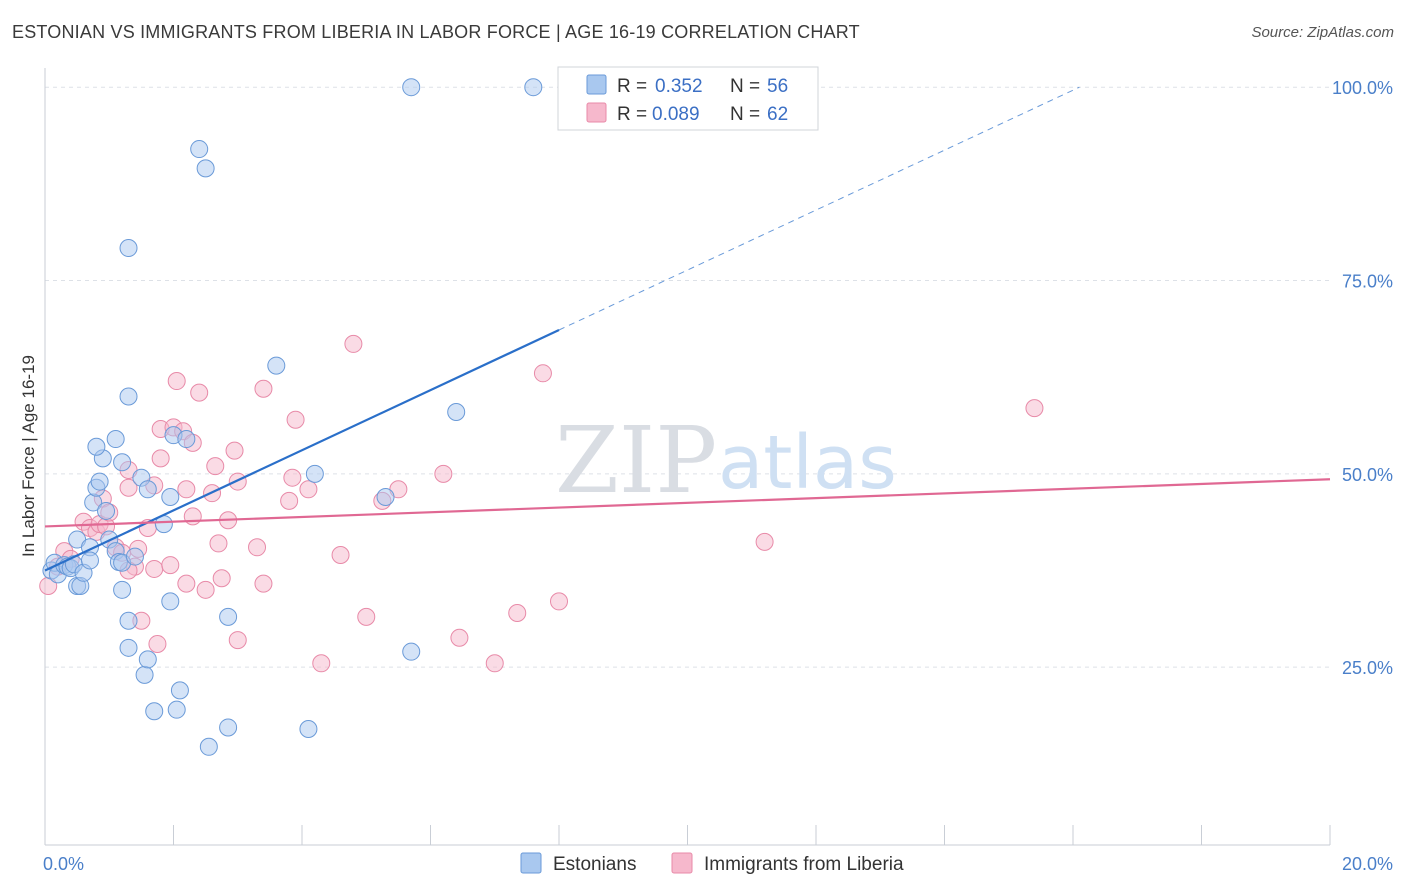  Describe the element at coordinates (819, 208) in the screenshot. I see `trend-line-estonians-extension` at that location.